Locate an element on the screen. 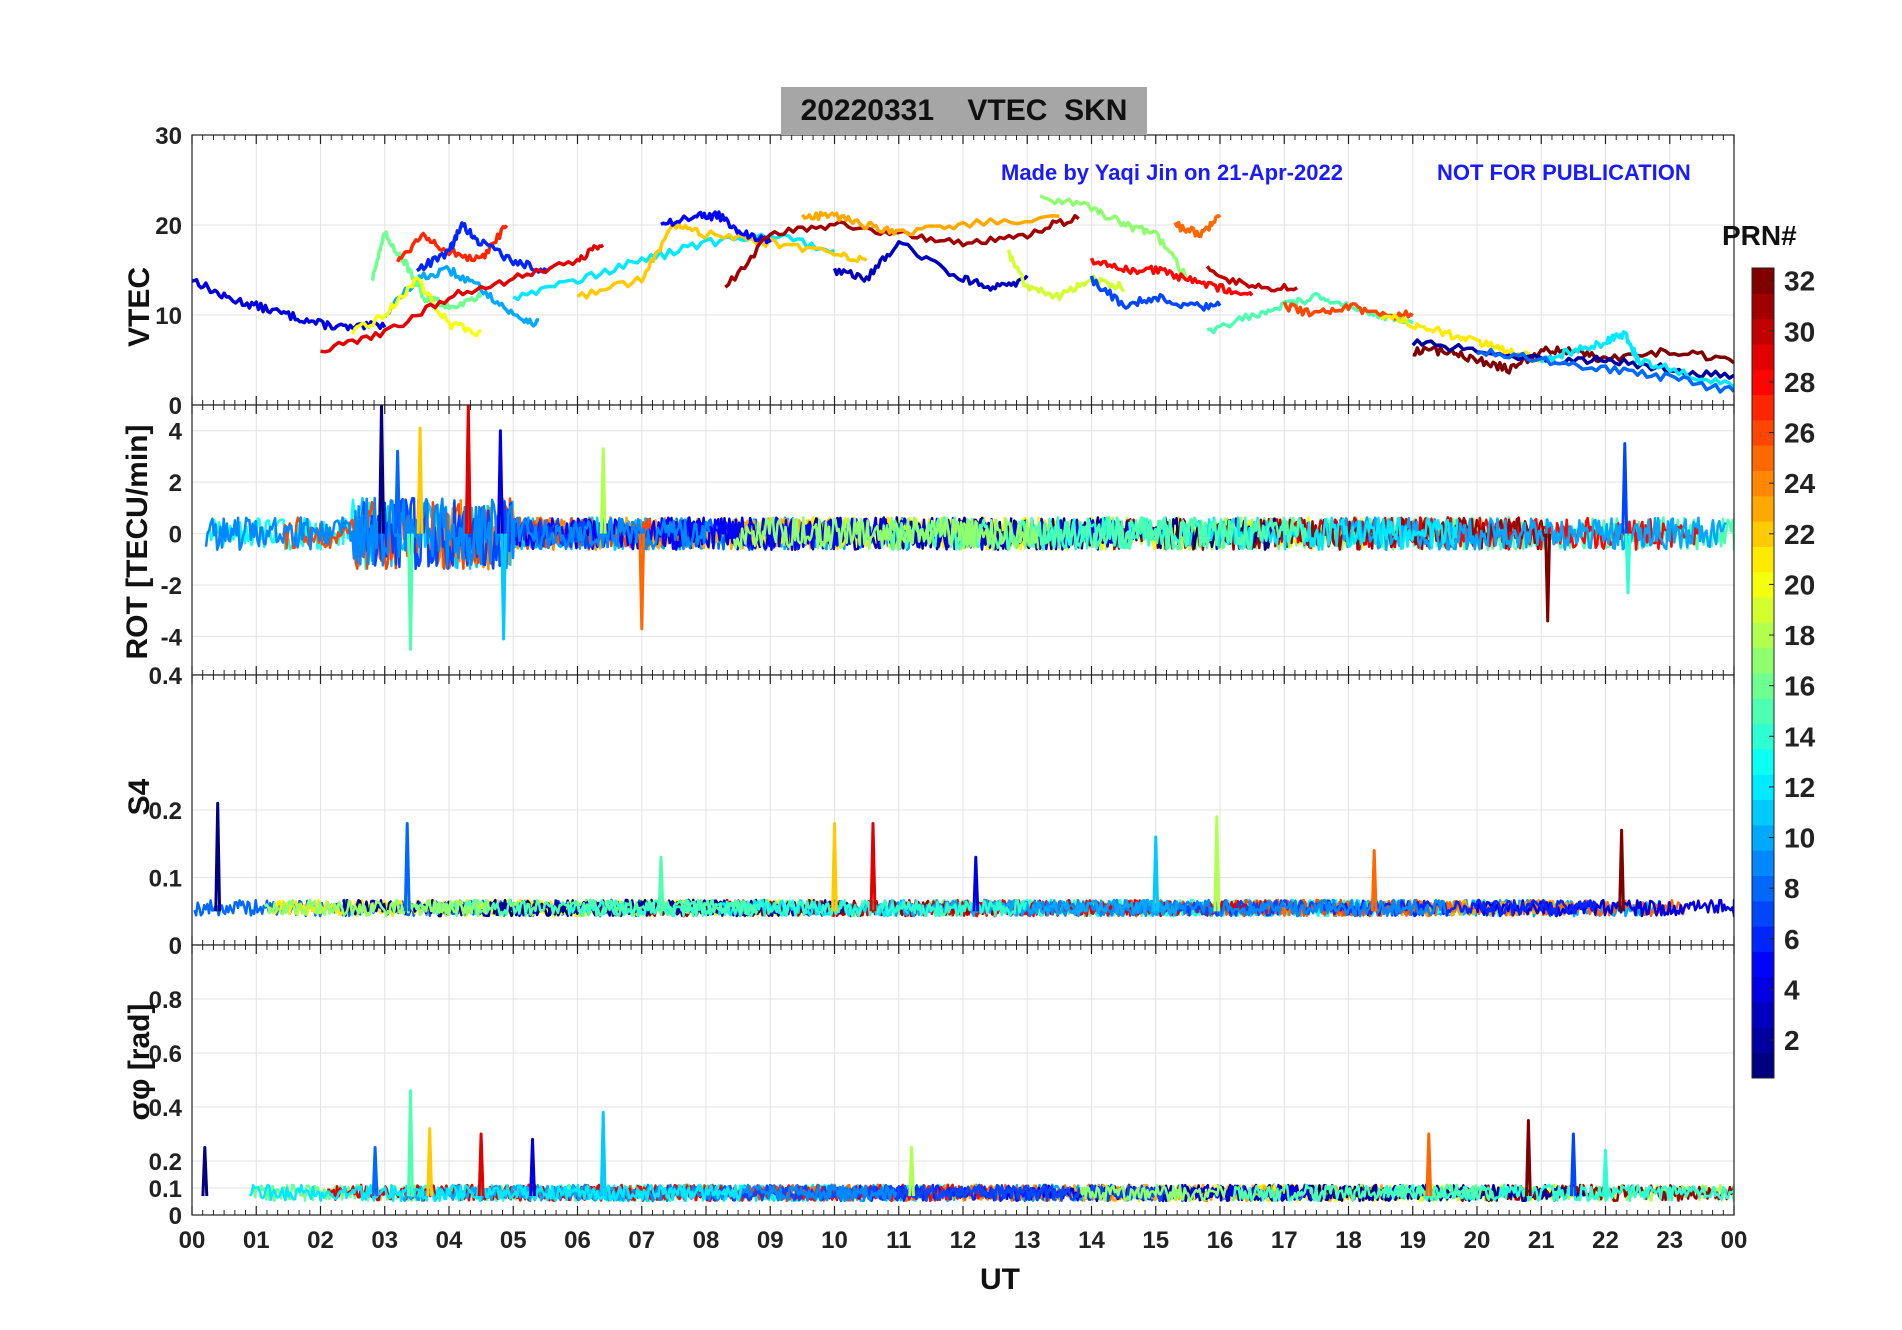 The image size is (1902, 1330). colorbar-tick-label: 2 is located at coordinates (1792, 1040).